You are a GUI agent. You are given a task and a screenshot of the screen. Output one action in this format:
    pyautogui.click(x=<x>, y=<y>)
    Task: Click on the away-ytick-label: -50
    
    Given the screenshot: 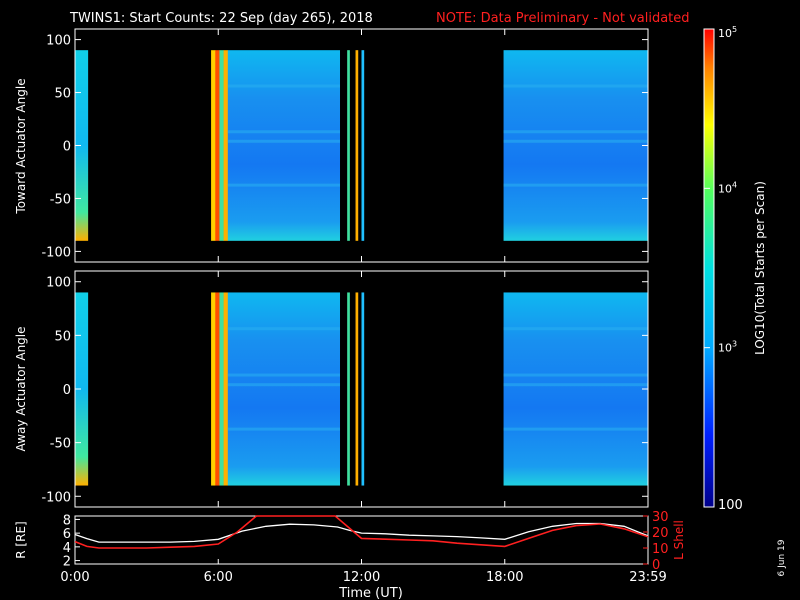 What is the action you would take?
    pyautogui.click(x=60, y=444)
    